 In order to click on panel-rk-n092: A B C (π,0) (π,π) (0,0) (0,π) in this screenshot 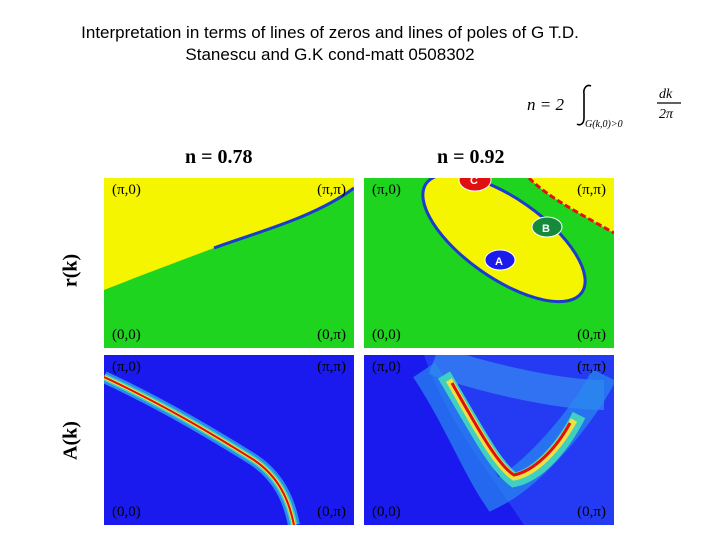, I will do `click(489, 263)`.